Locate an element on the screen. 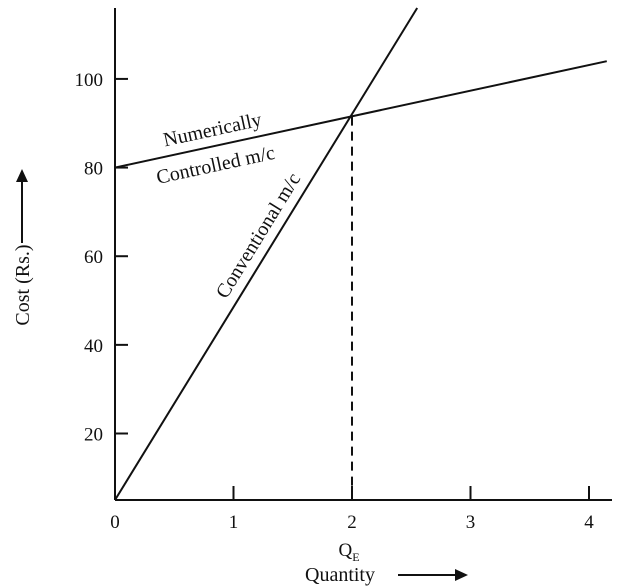  x-axis-title: Quantity is located at coordinates (340, 575).